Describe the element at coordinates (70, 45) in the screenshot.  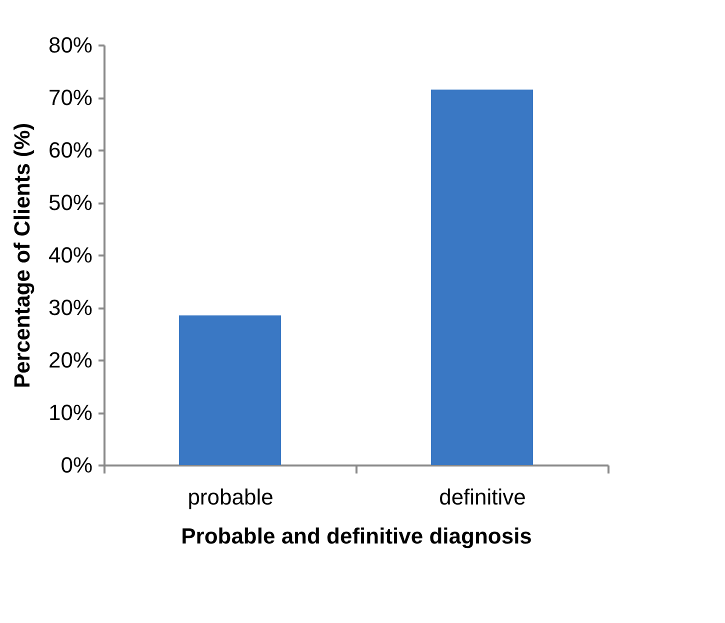
I see `y-tick-label: 80%` at that location.